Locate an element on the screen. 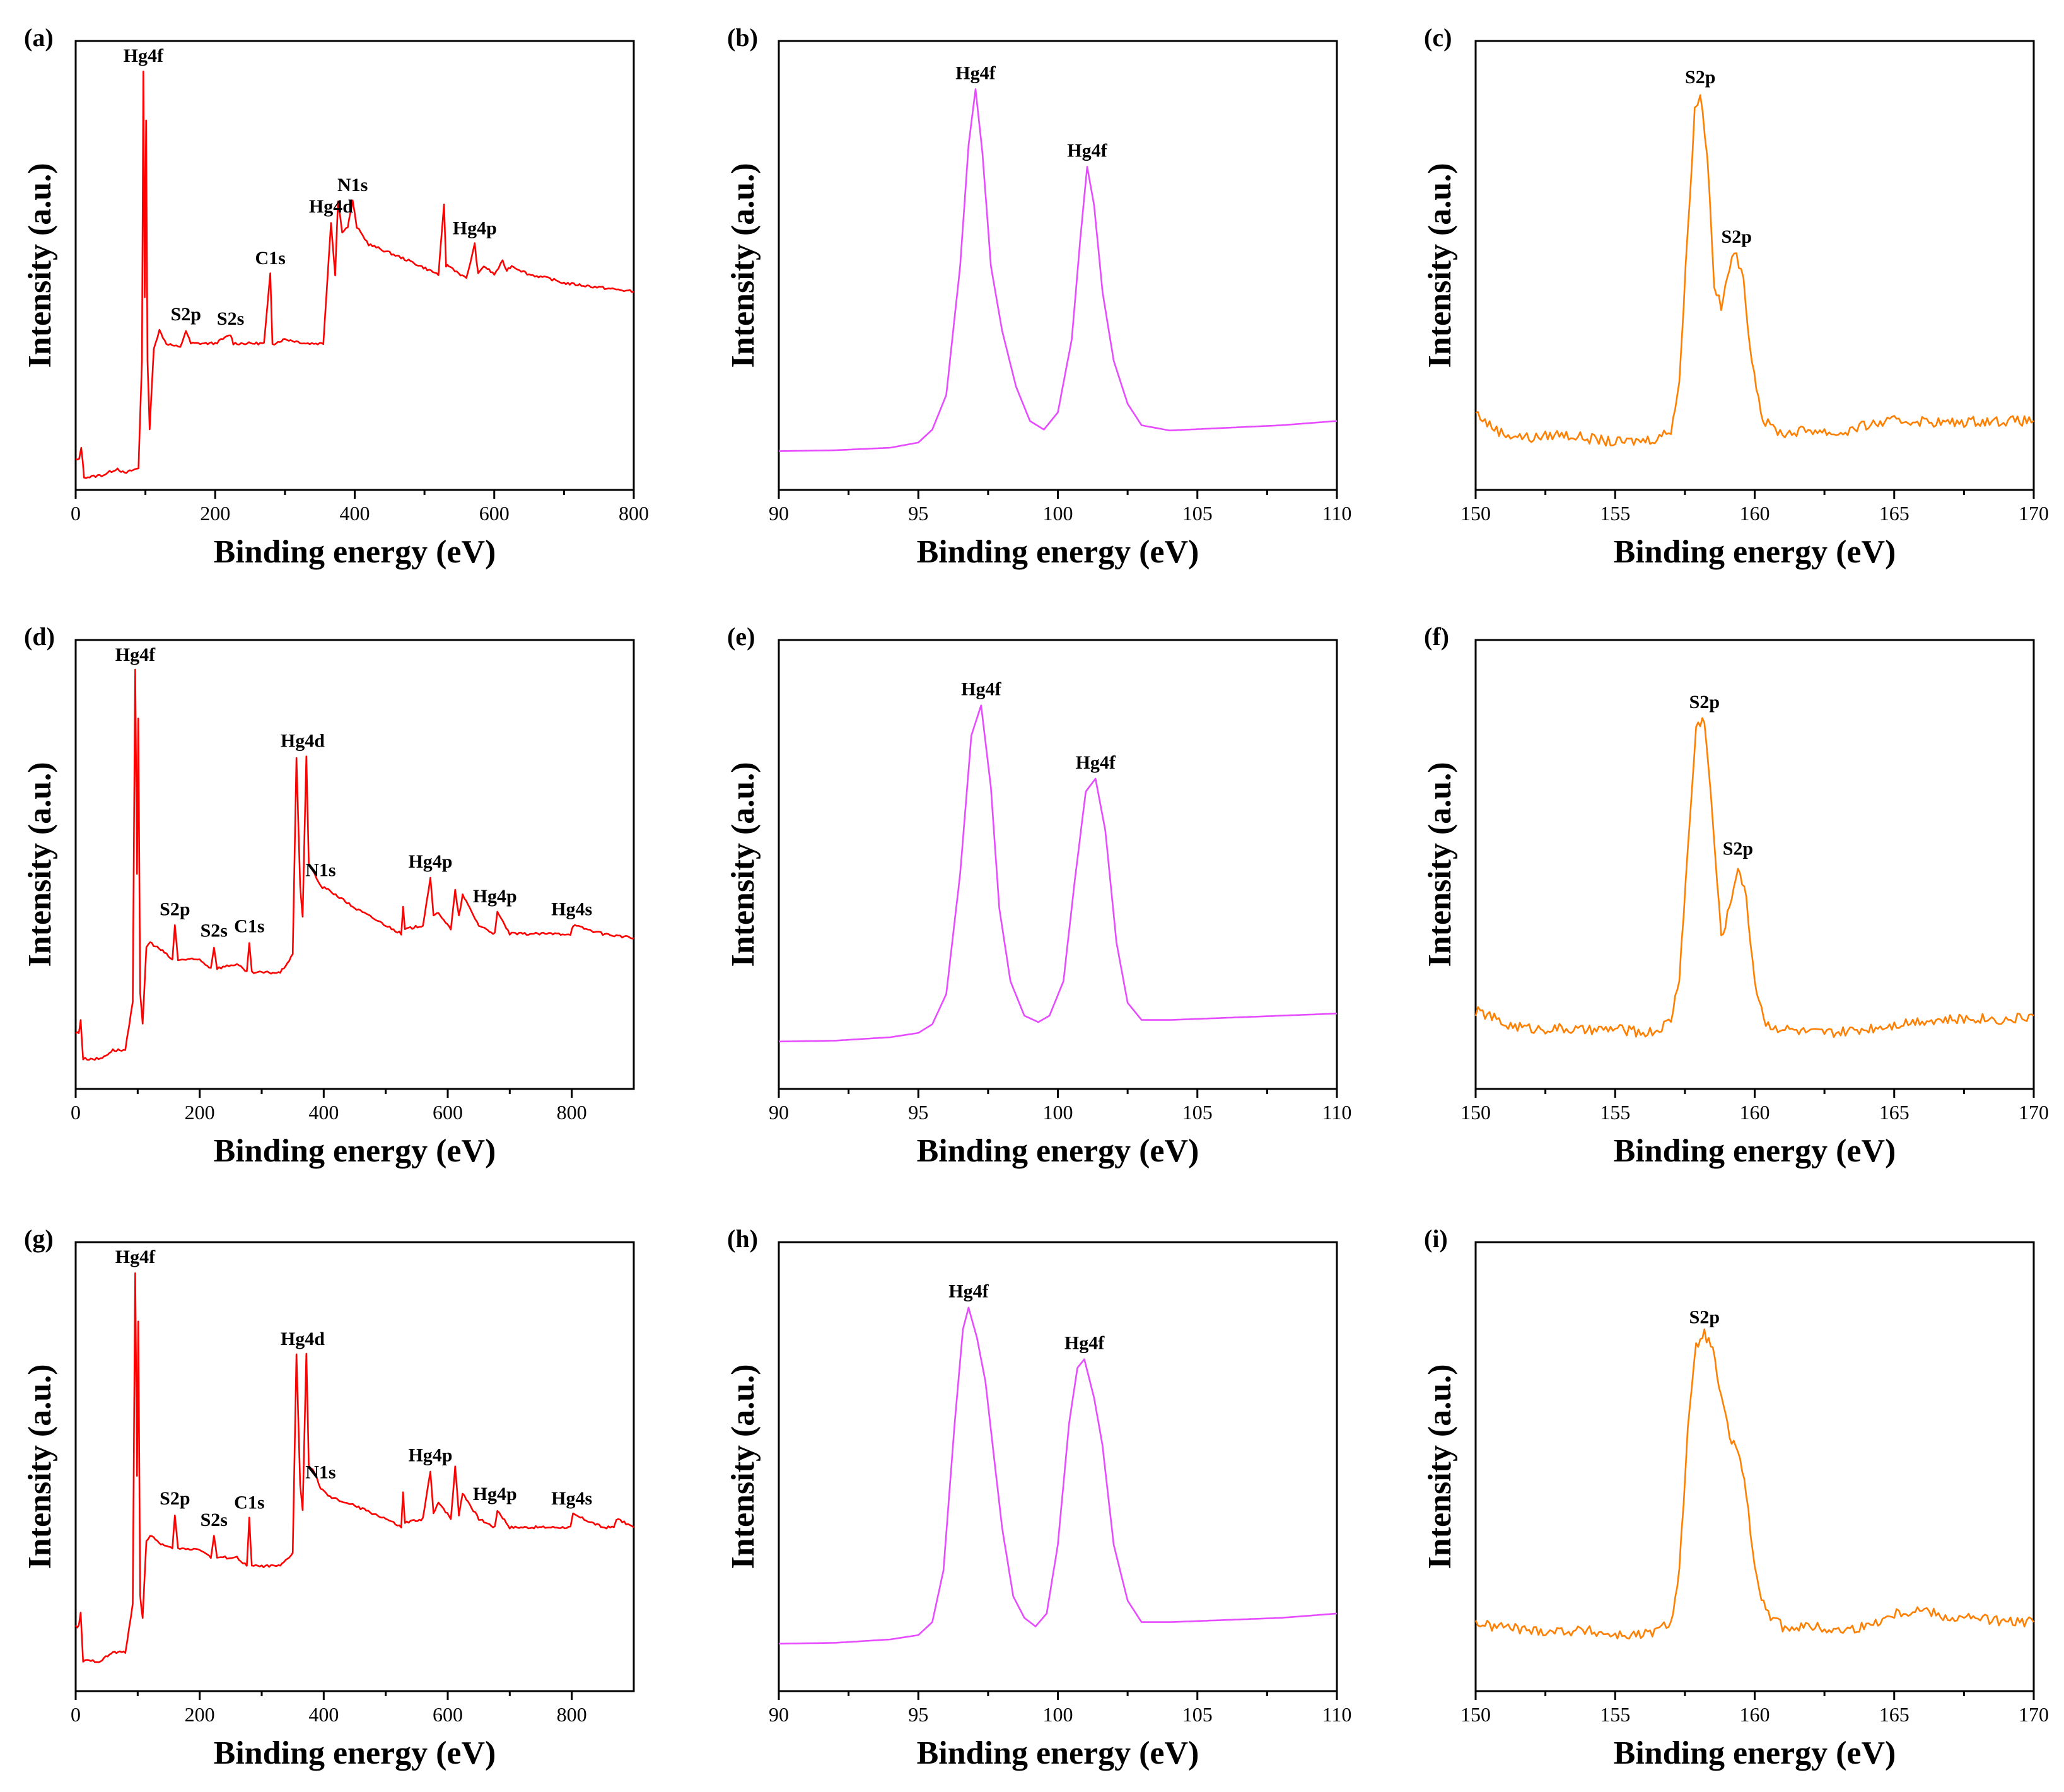 Image resolution: width=2064 pixels, height=1792 pixels. panel-label: (b) is located at coordinates (743, 37).